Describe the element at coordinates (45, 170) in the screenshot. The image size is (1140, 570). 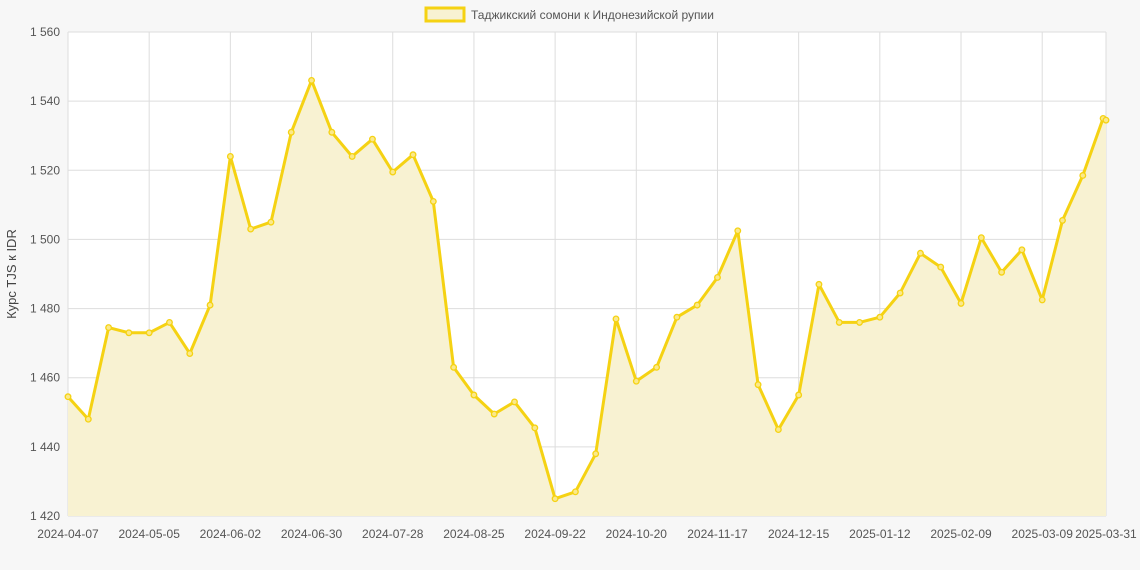
I see `y-tick-label: 1 520` at that location.